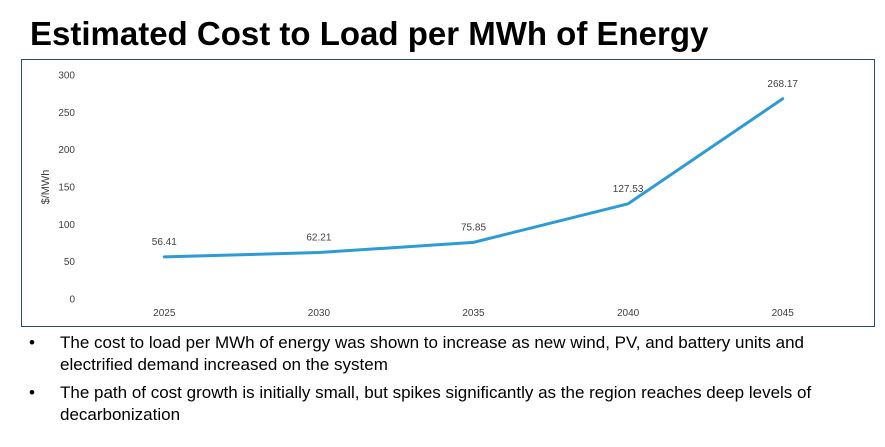 The height and width of the screenshot is (447, 885). I want to click on data-label: 127.53, so click(628, 189).